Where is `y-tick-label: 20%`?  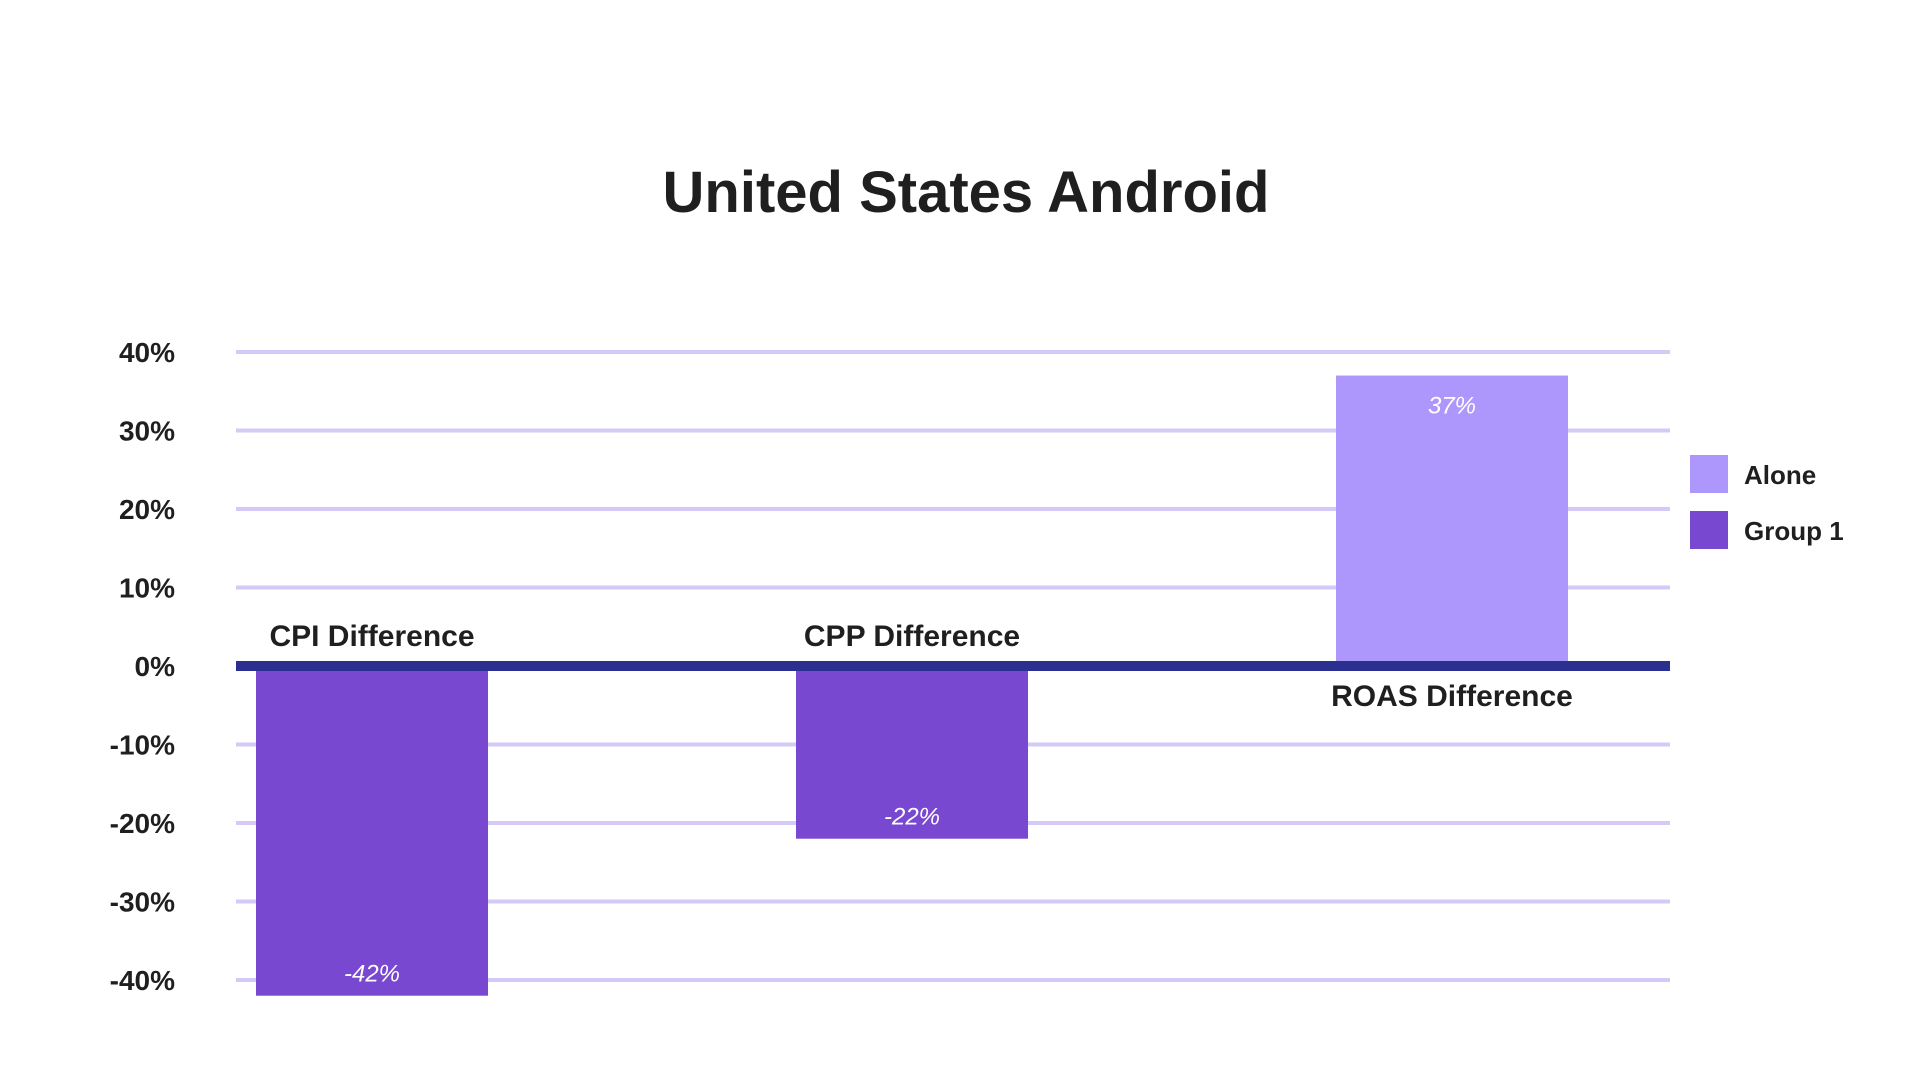 y-tick-label: 20% is located at coordinates (147, 509).